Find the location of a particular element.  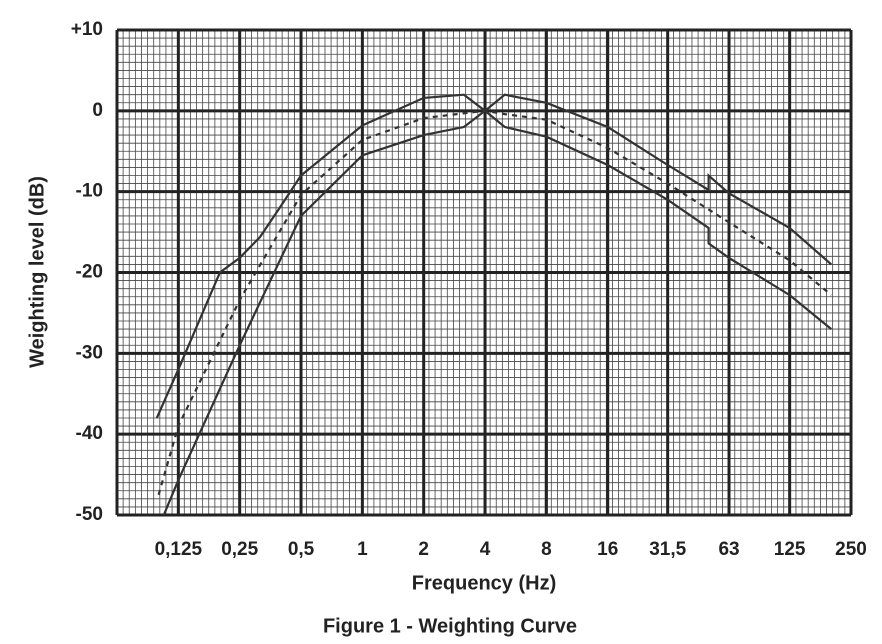

x-tick-label: 31,5 is located at coordinates (667, 549).